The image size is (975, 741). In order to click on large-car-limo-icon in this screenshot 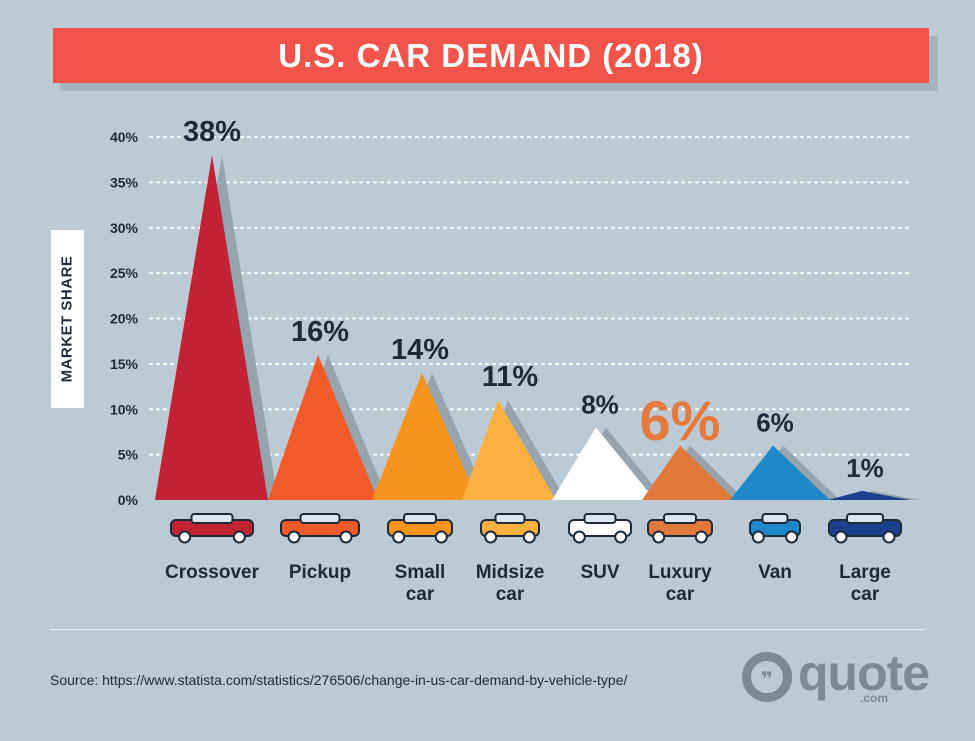, I will do `click(865, 528)`.